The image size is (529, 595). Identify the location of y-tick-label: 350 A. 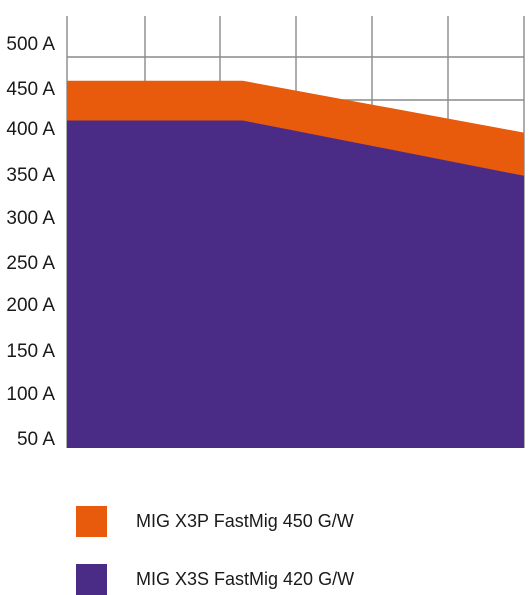
(30, 175).